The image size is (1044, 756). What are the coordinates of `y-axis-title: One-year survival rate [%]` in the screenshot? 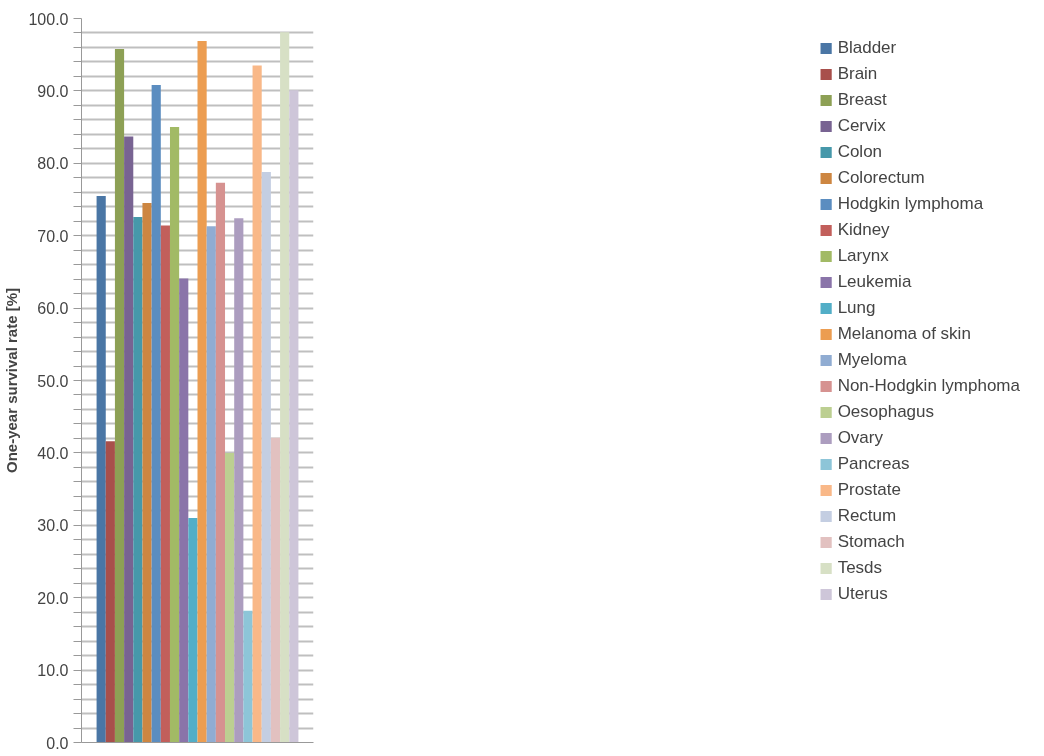 It's located at (12, 380).